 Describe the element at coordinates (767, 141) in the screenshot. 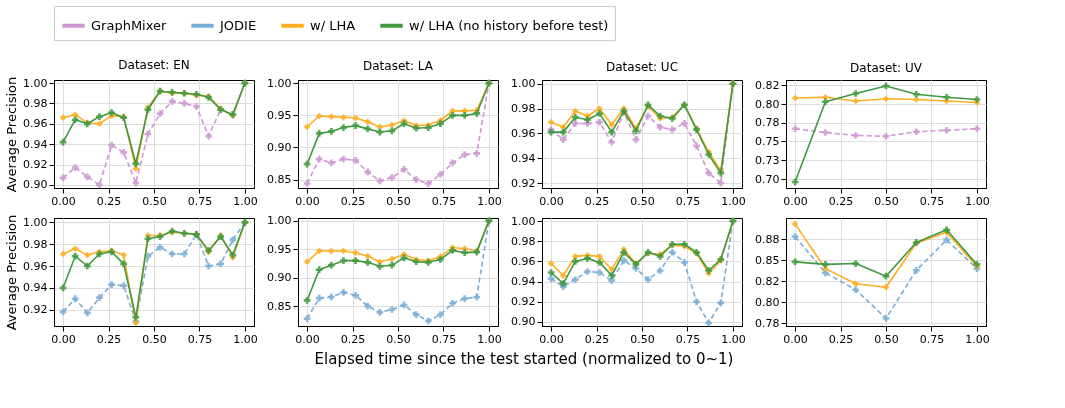

I see `y-tick-label: 0.75` at that location.